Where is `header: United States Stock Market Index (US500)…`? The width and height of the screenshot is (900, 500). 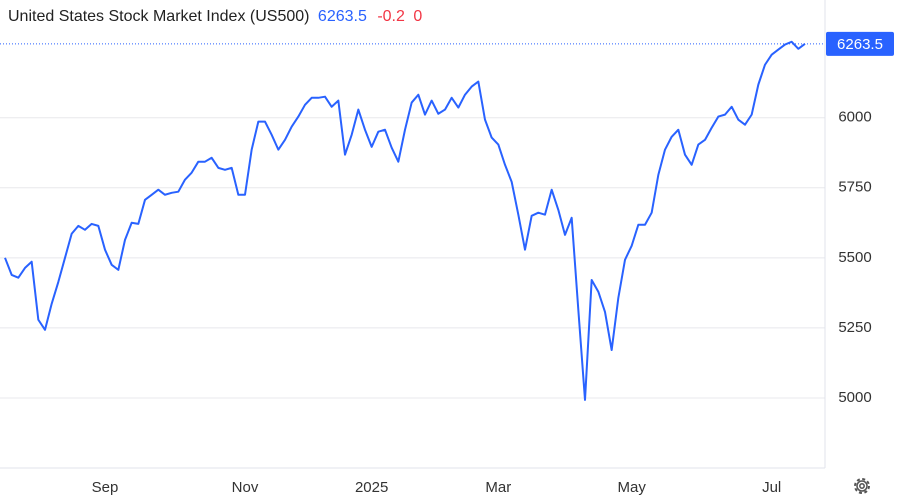
header: United States Stock Market Index (US500)… is located at coordinates (215, 16).